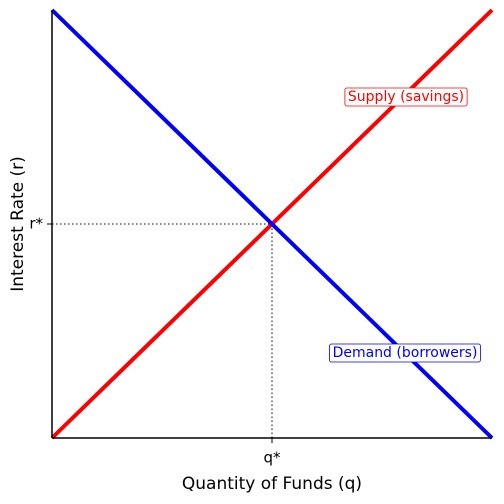 The image size is (504, 504). I want to click on x-axis-title: Quantity of Funds (q), so click(272, 484).